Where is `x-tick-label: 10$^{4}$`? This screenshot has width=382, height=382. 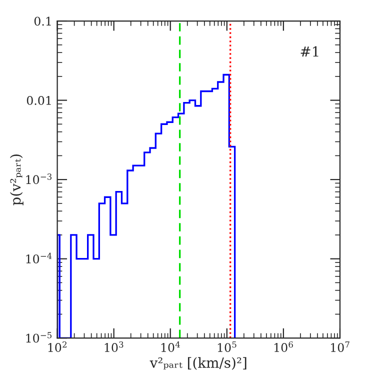 x-tick-label: 10$^{4}$ is located at coordinates (170, 346).